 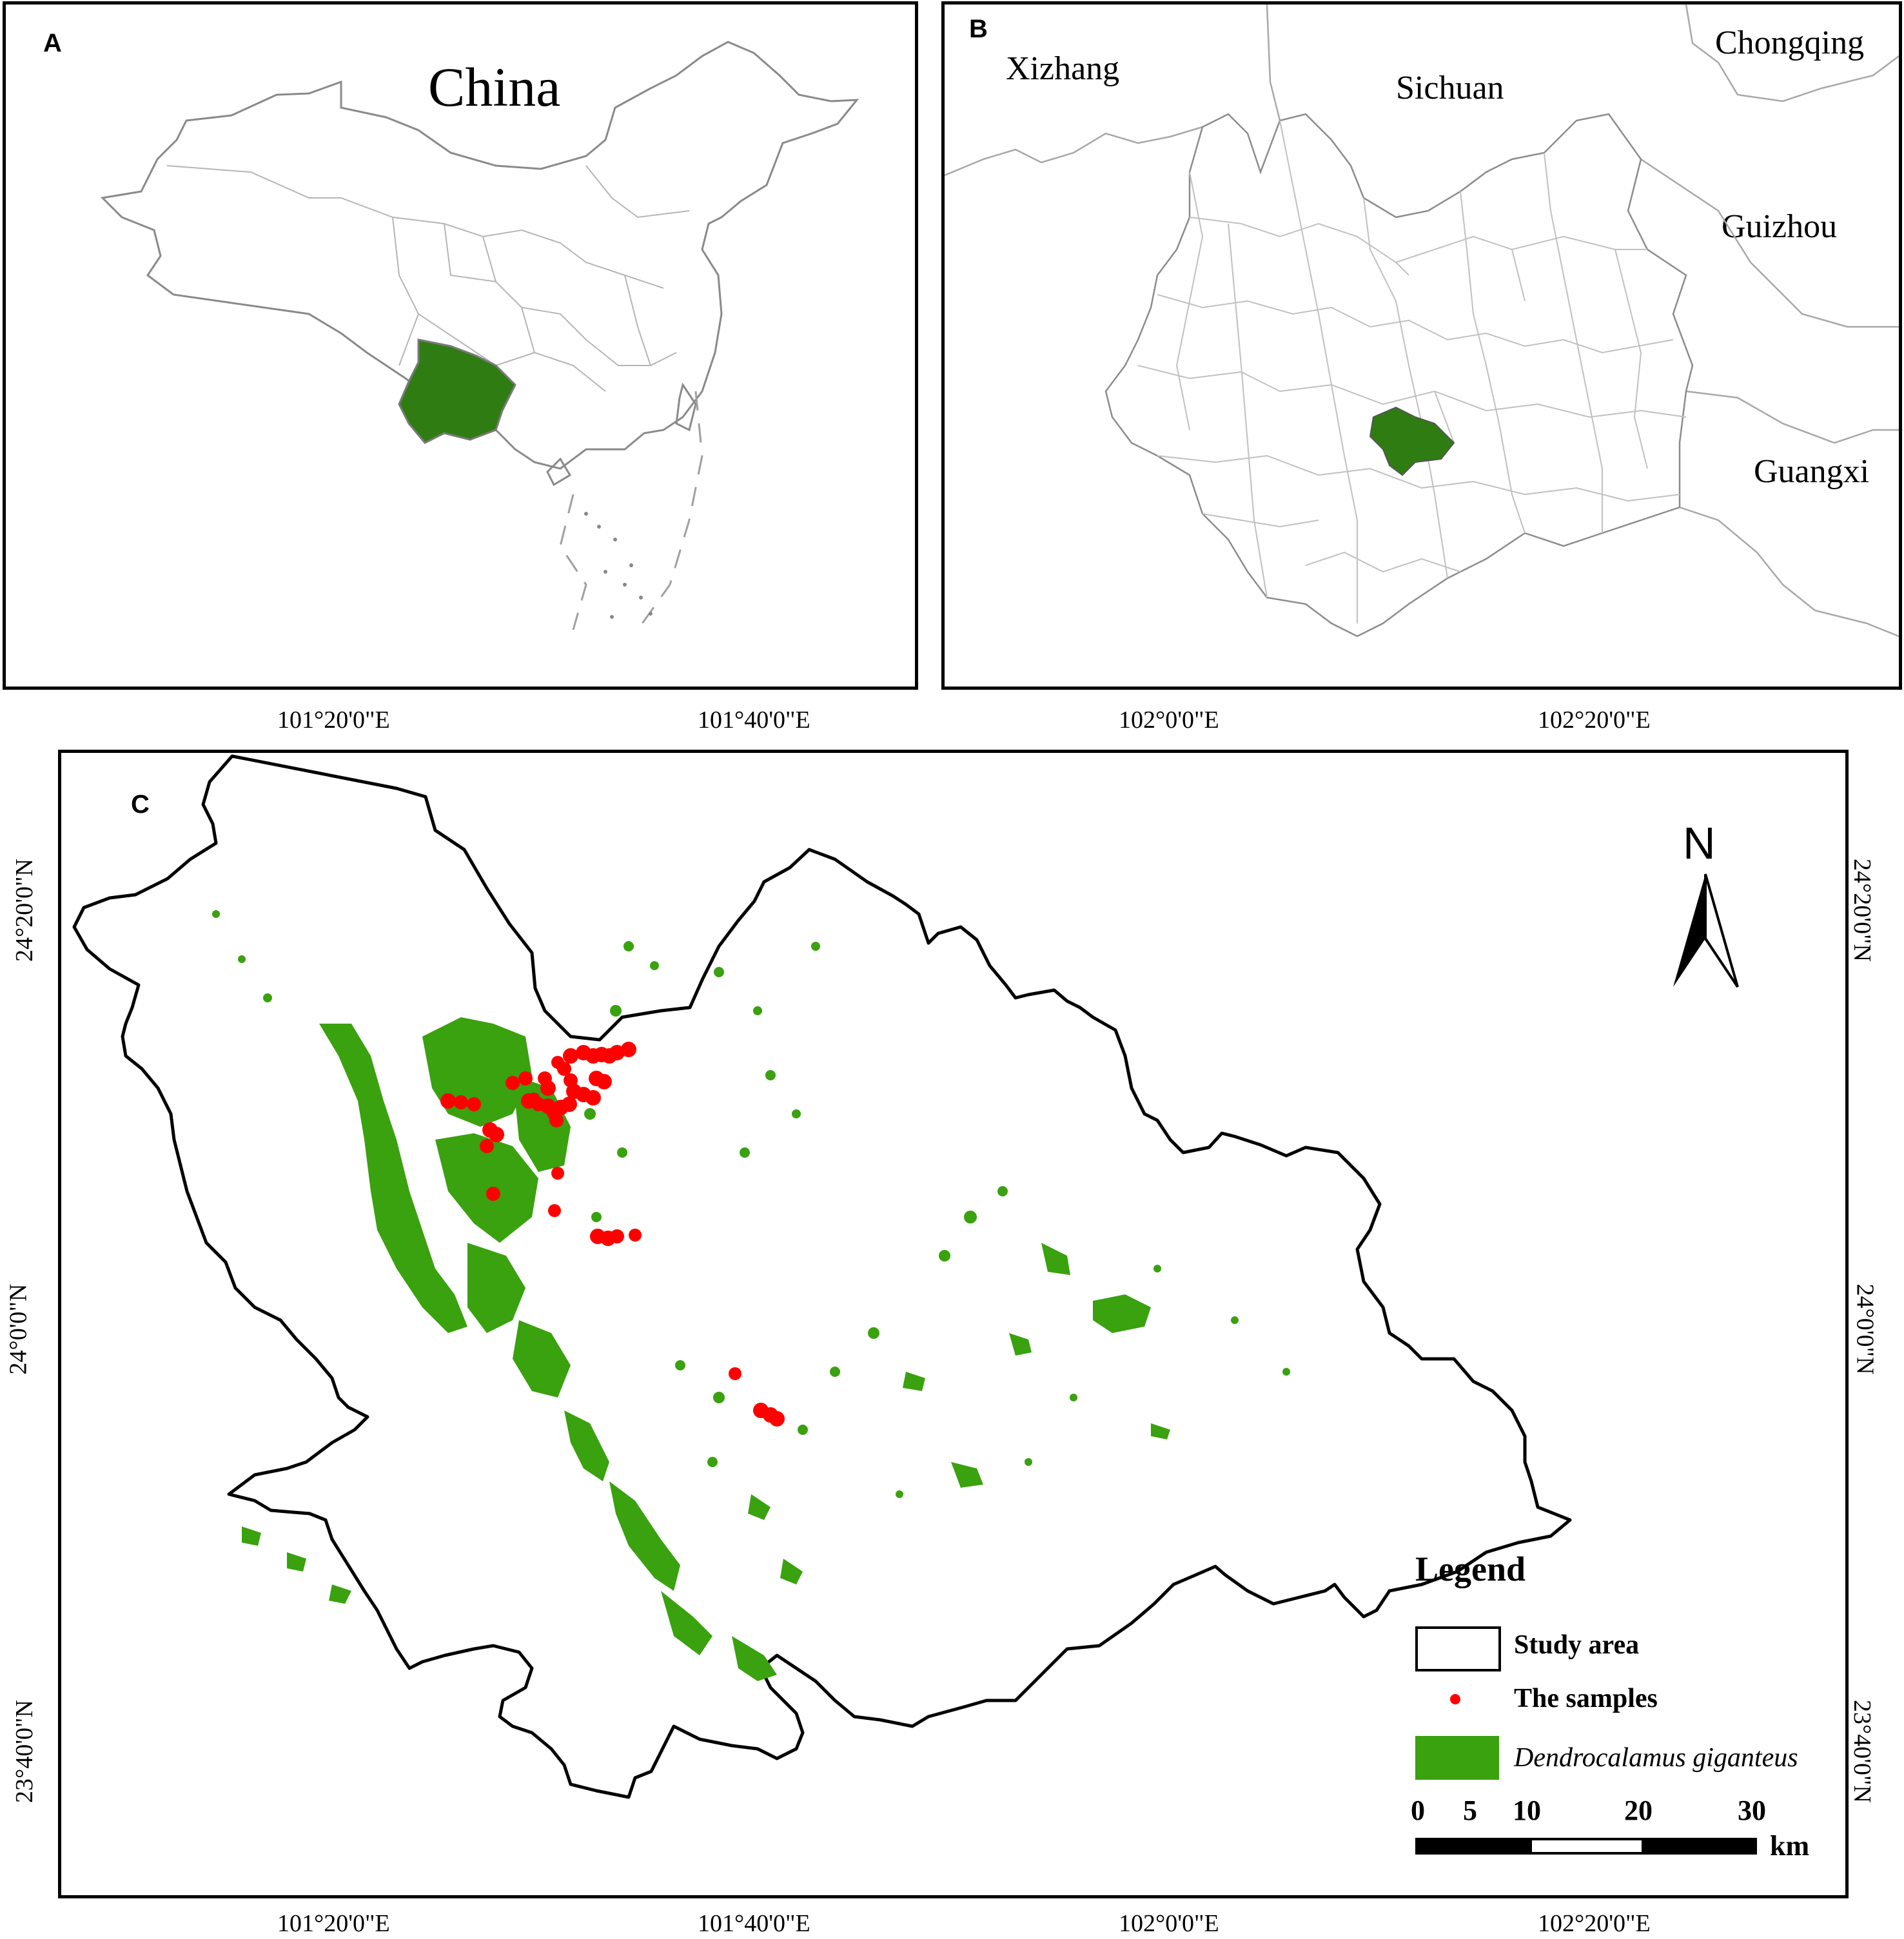 What do you see at coordinates (1527, 1811) in the screenshot?
I see `scale-tick-10: 10` at bounding box center [1527, 1811].